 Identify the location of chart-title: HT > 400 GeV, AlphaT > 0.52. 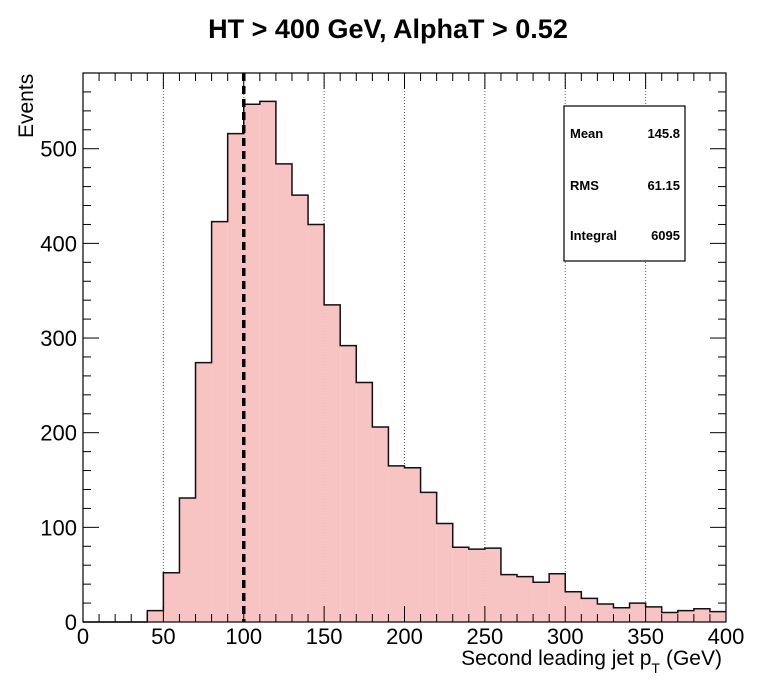
(388, 29).